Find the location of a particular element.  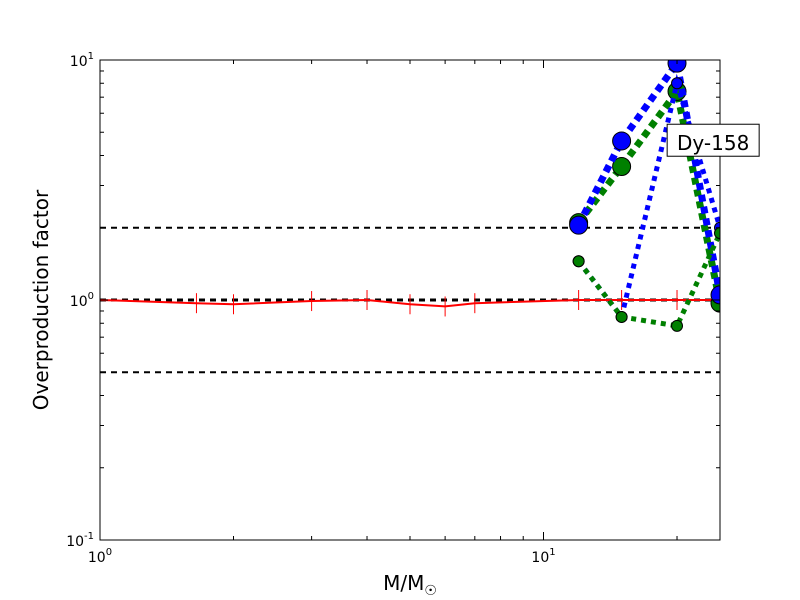

annotation-label: Dy-158 is located at coordinates (713, 143).